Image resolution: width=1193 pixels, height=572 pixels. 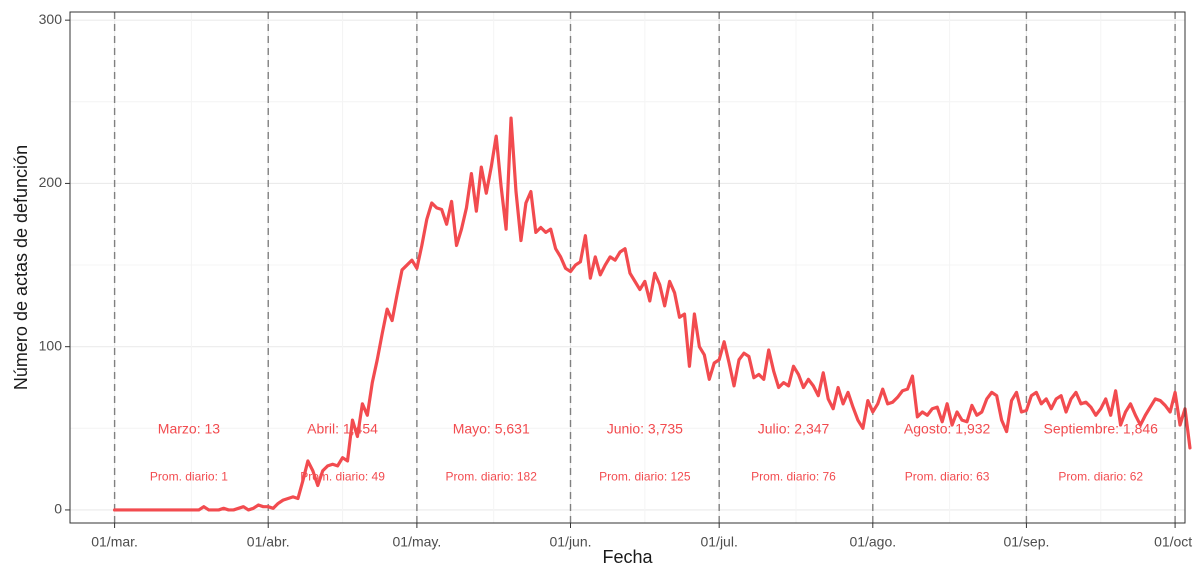 I want to click on y-tick-label: 300, so click(x=51, y=19).